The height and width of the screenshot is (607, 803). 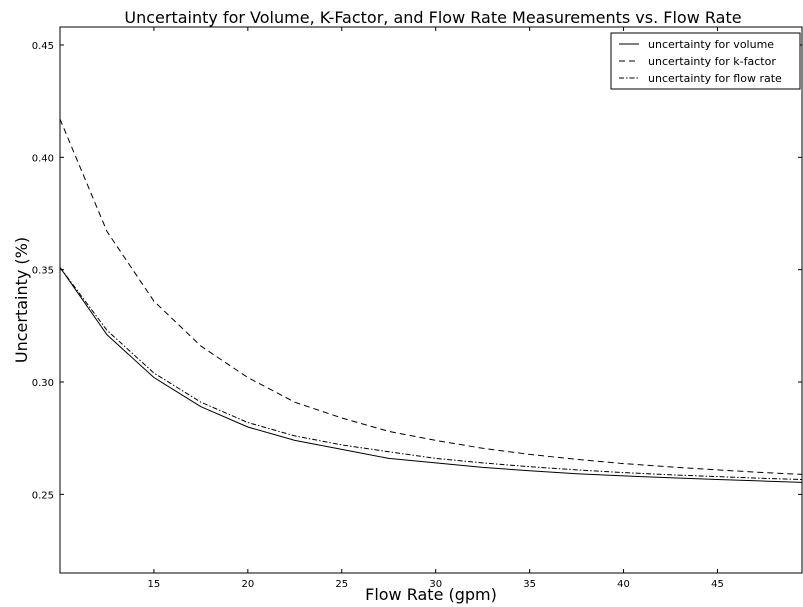 I want to click on x-axis-label: Flow Rate (gpm), so click(x=431, y=594).